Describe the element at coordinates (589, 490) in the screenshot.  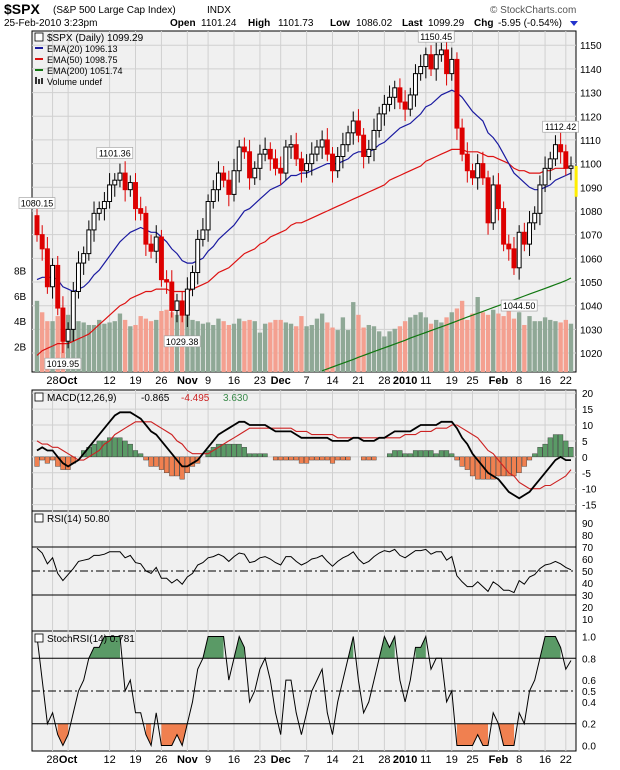
I see `macd-y-tick-label: -10` at that location.